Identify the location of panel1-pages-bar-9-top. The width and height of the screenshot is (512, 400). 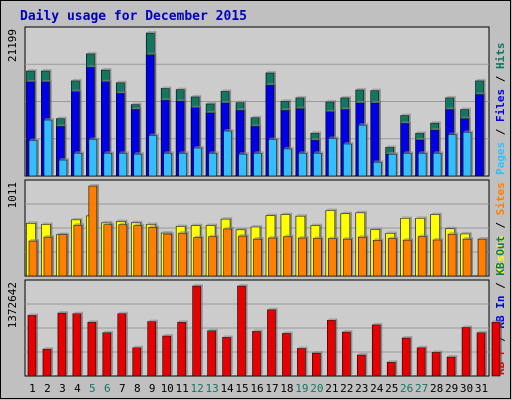
(153, 134).